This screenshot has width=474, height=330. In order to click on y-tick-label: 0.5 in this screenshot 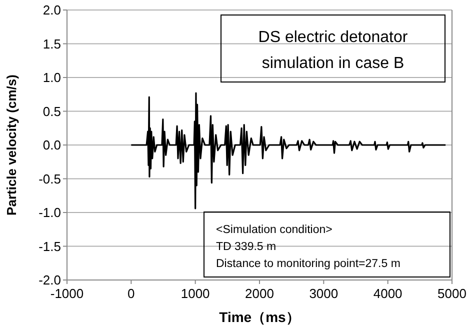, I will do `click(51, 111)`.